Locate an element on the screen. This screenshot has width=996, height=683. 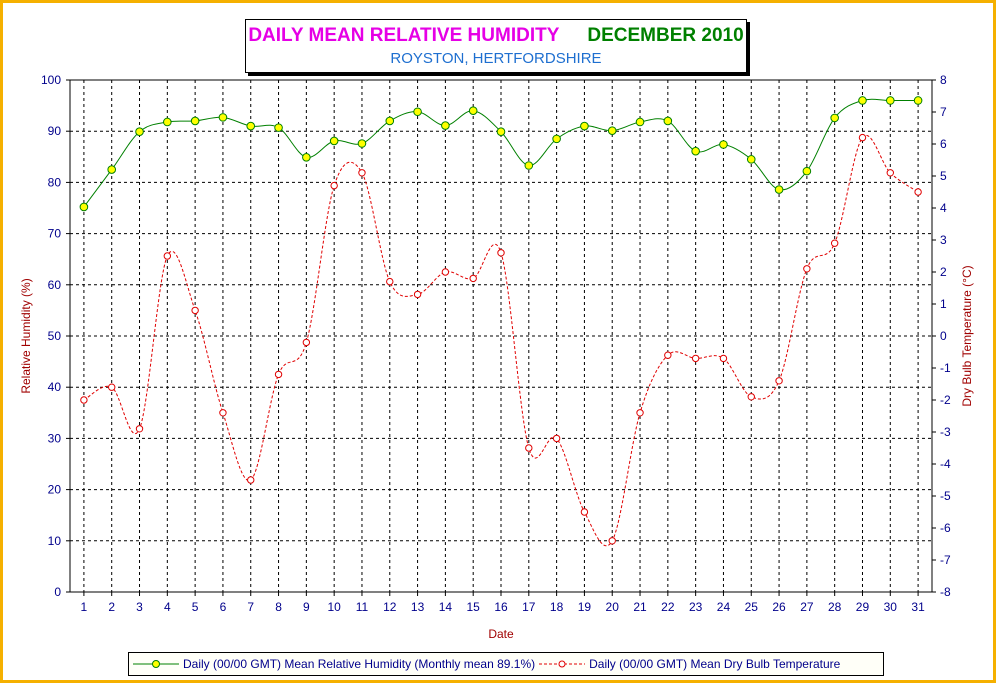
x-tick-label: 21 is located at coordinates (640, 607).